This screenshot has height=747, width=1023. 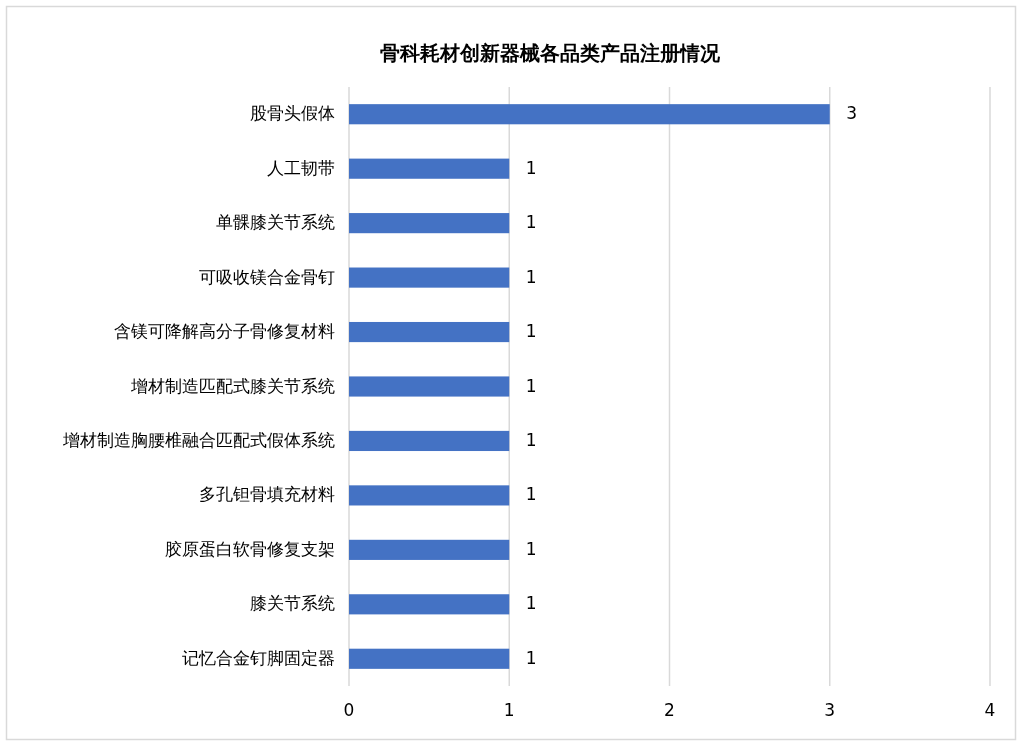 I want to click on data-label: 3, so click(x=852, y=113).